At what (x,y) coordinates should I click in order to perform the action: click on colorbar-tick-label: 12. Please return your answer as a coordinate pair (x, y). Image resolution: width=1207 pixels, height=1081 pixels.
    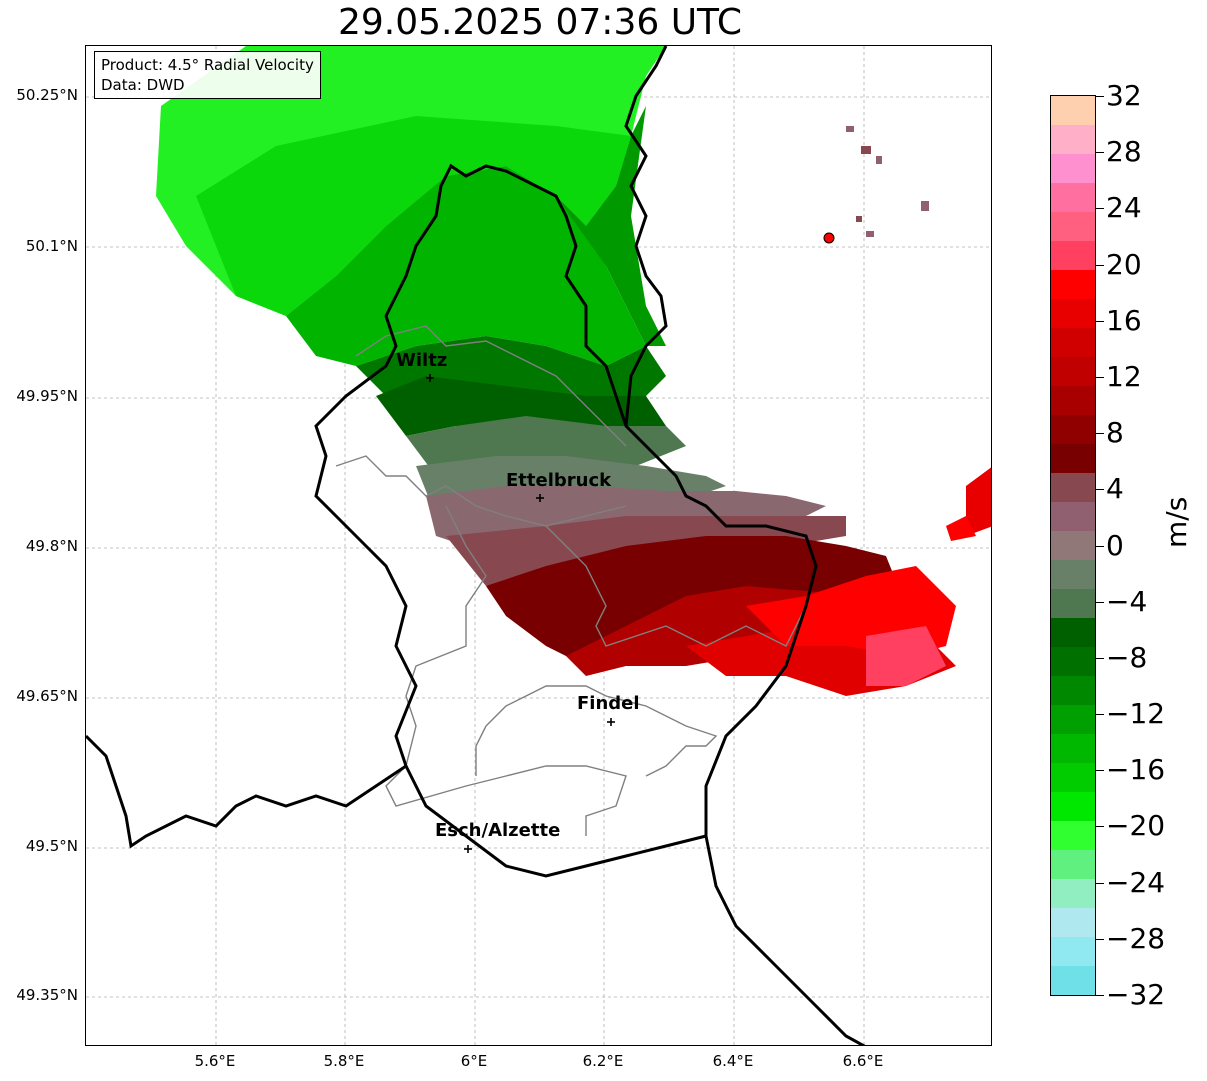
    Looking at the image, I should click on (1124, 376).